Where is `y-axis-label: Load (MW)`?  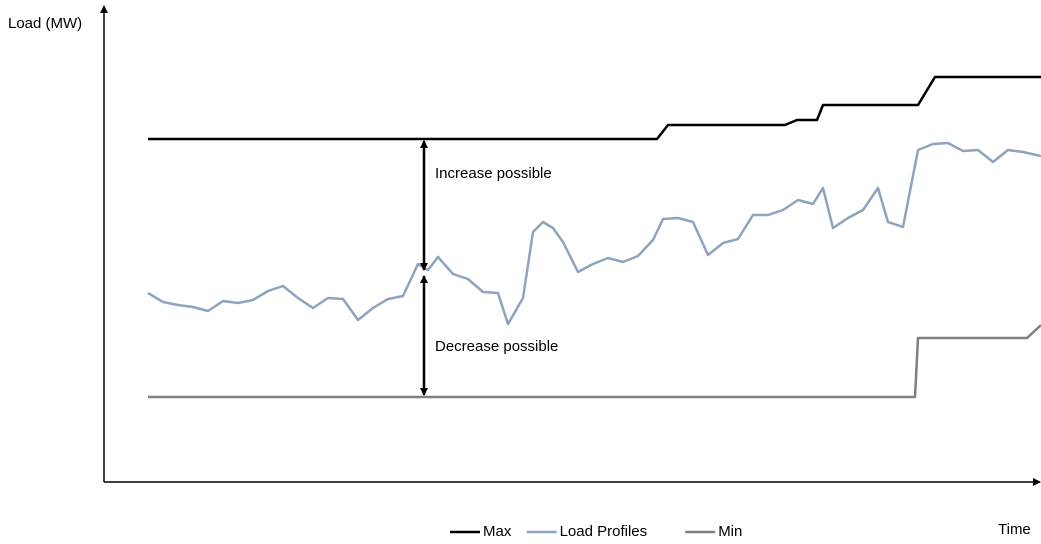
y-axis-label: Load (MW) is located at coordinates (45, 23).